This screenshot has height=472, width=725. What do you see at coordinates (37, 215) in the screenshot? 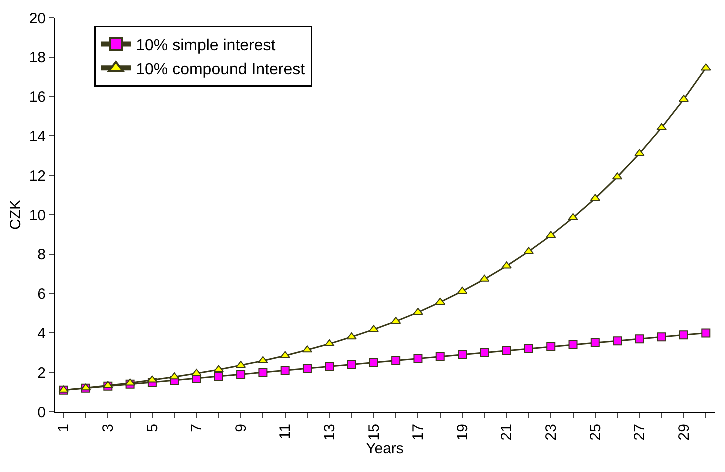
I see `y-tick-label: 10` at bounding box center [37, 215].